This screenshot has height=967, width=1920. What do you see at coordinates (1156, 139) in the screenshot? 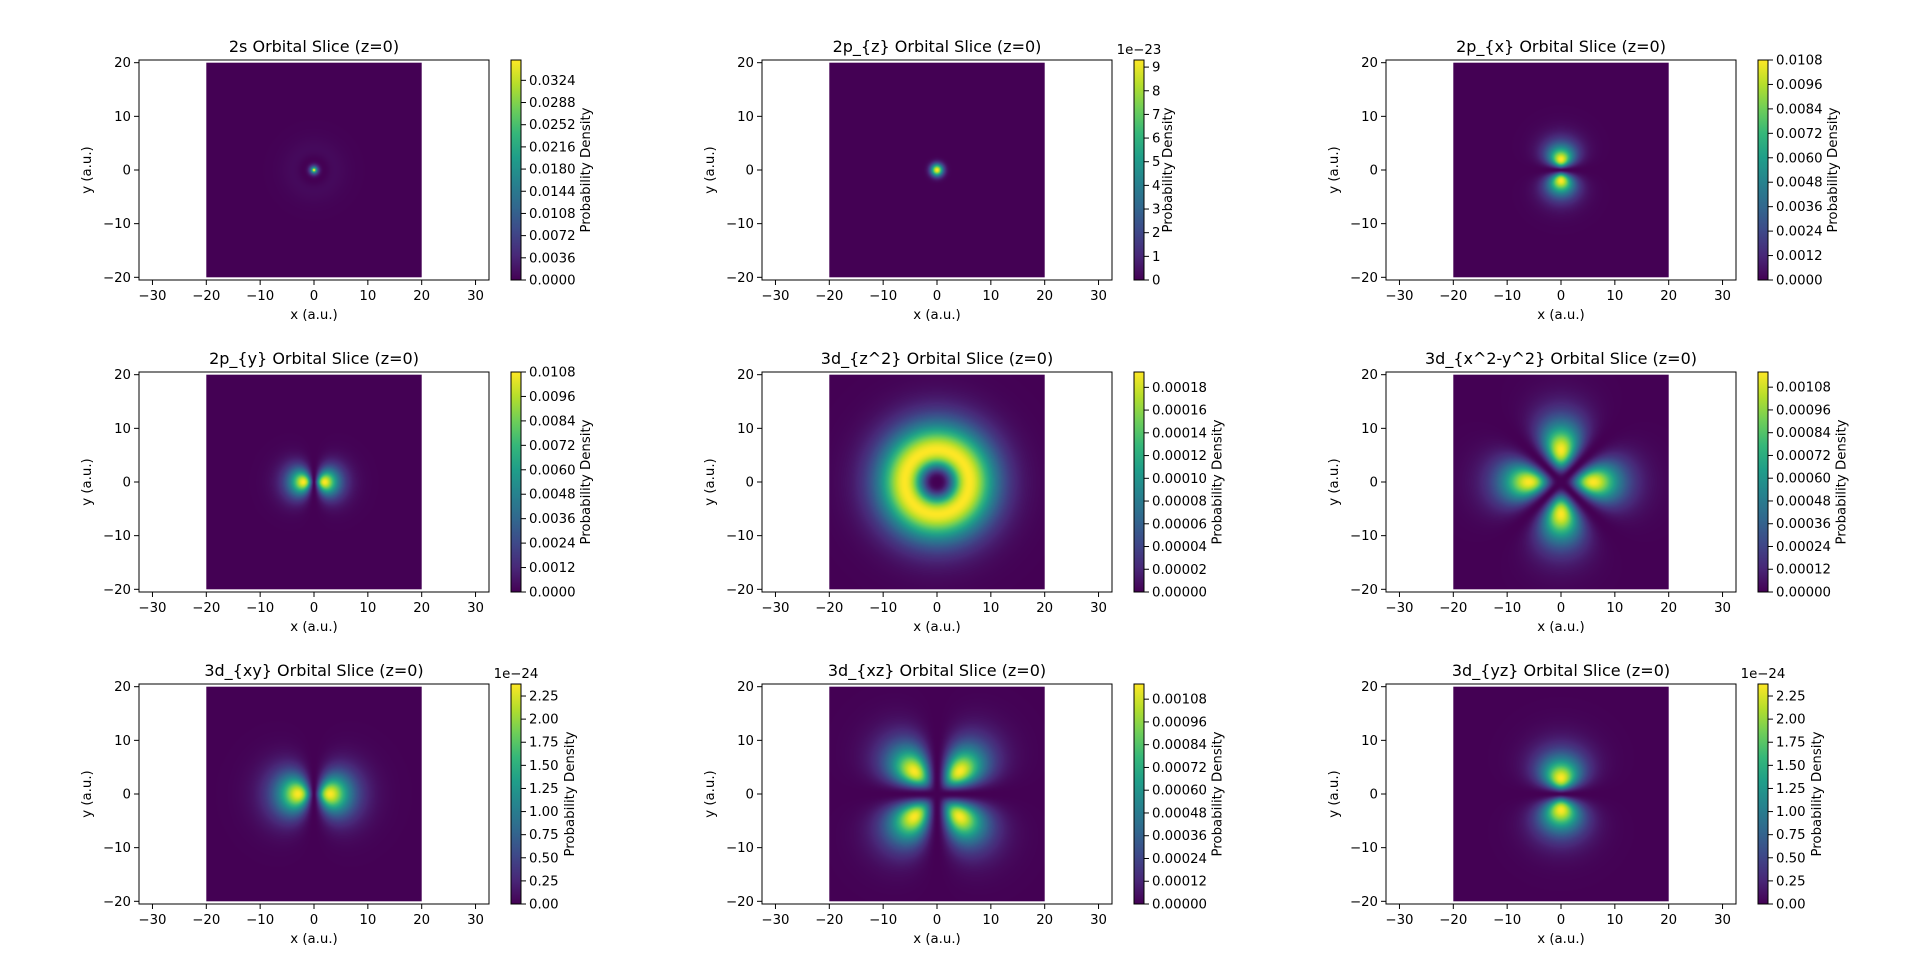
I see `colorbar-tick-label: 6` at bounding box center [1156, 139].